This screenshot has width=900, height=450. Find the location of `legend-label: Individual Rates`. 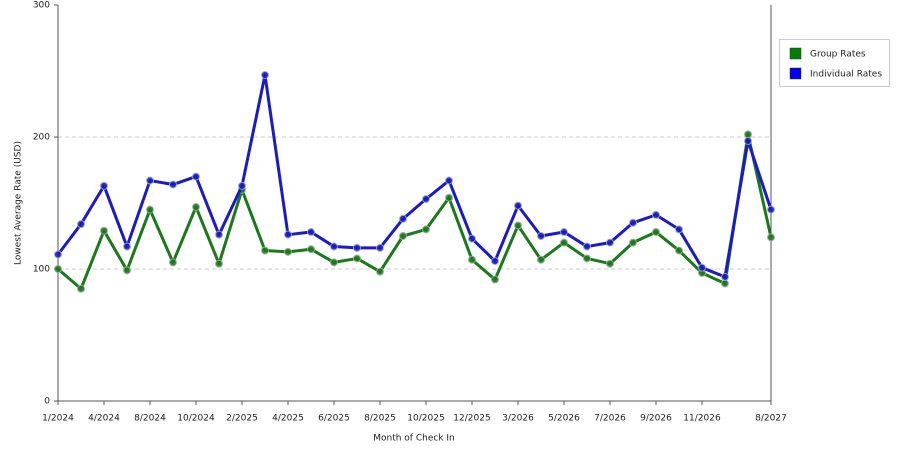

legend-label: Individual Rates is located at coordinates (846, 75).